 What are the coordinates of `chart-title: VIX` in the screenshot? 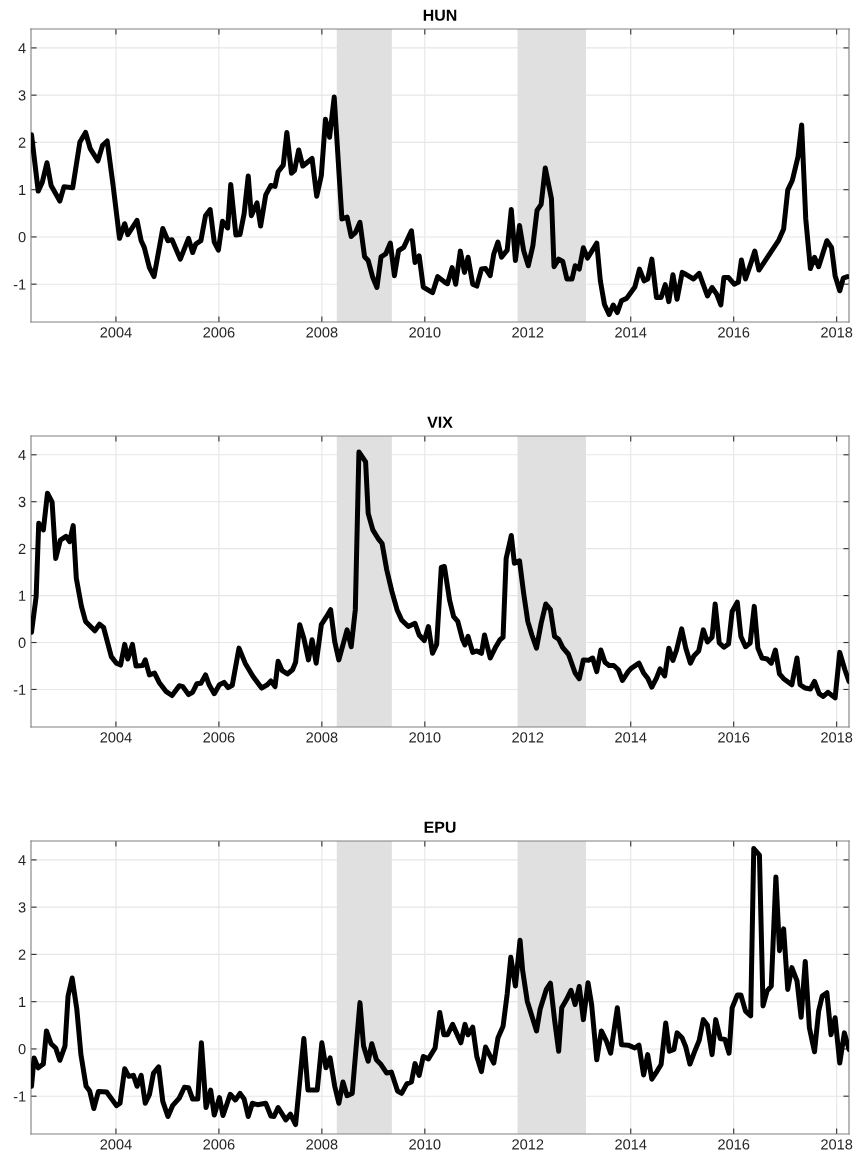 It's located at (440, 422).